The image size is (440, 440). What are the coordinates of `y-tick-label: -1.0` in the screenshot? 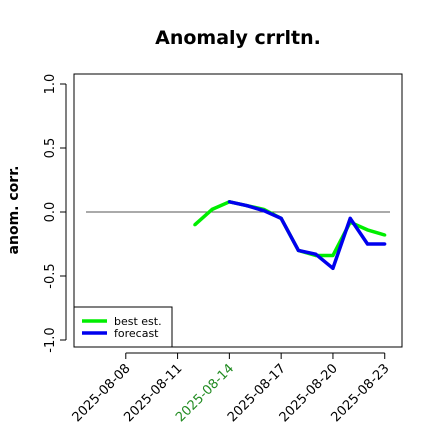 It's located at (50, 339).